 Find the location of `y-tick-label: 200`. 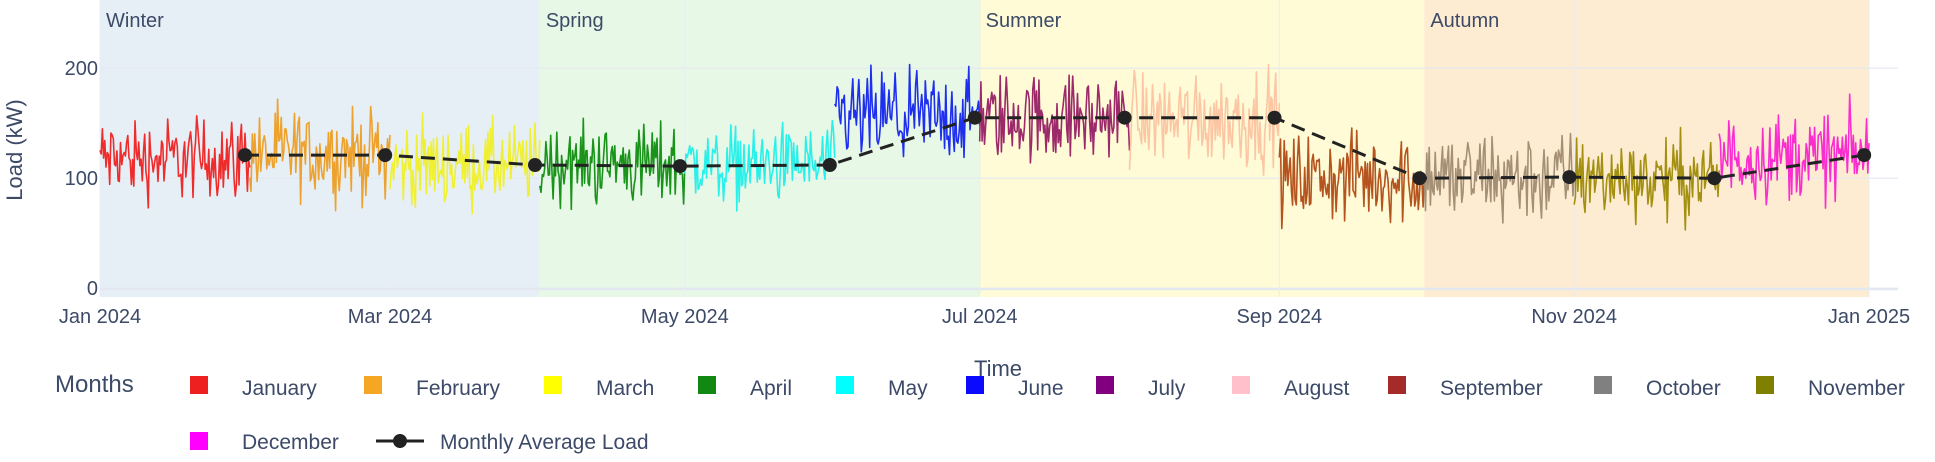

y-tick-label: 200 is located at coordinates (81, 69).